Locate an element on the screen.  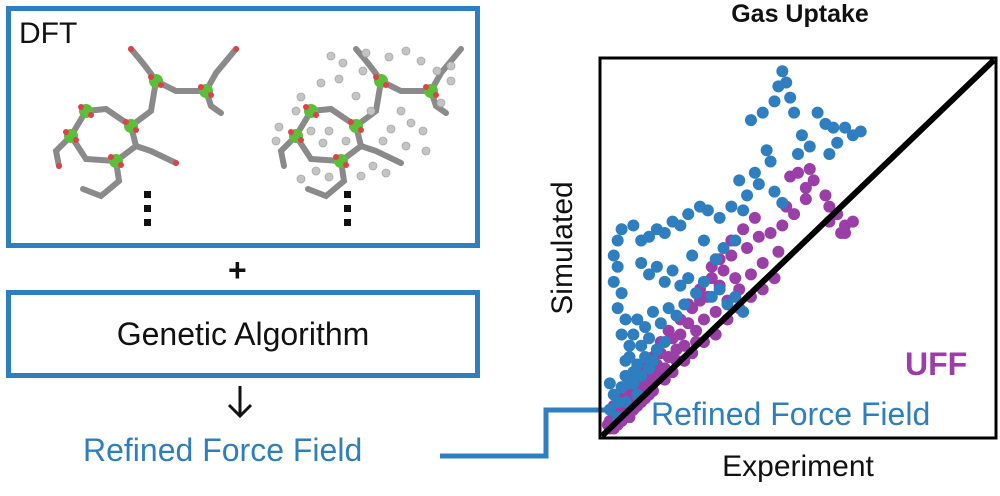
down-arrow-icon is located at coordinates (240, 402).